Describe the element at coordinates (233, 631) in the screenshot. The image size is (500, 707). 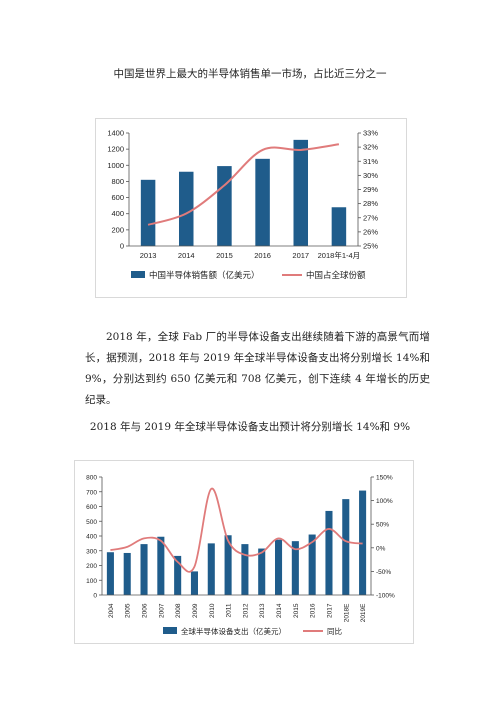
I see `legend-bar-label: 全球半导体设备支出（亿美元）` at that location.